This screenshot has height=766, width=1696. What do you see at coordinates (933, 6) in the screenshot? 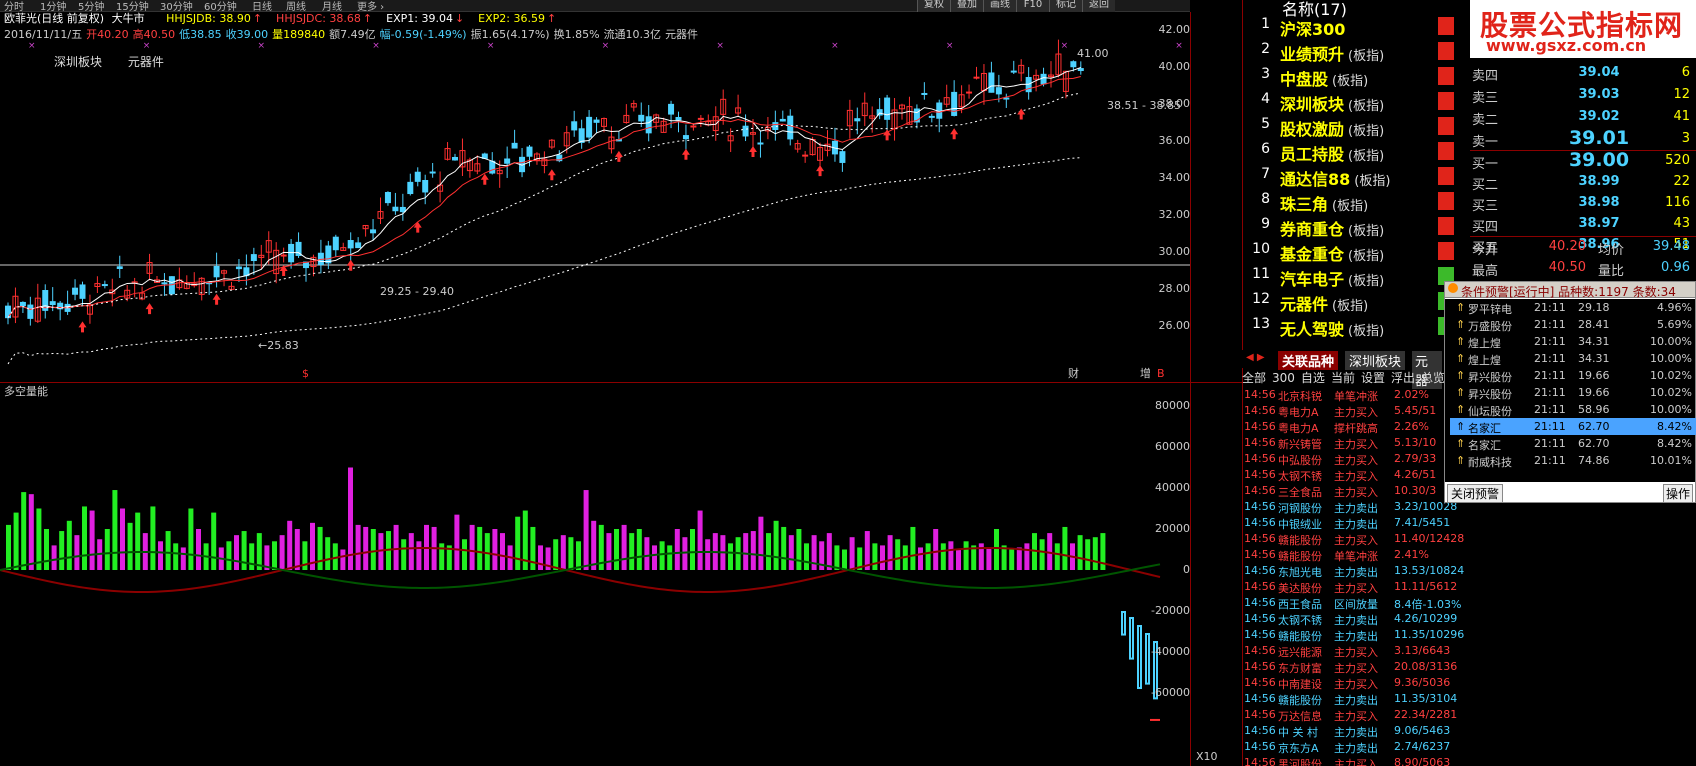
I see `toolbar-button: 复权` at bounding box center [933, 6].